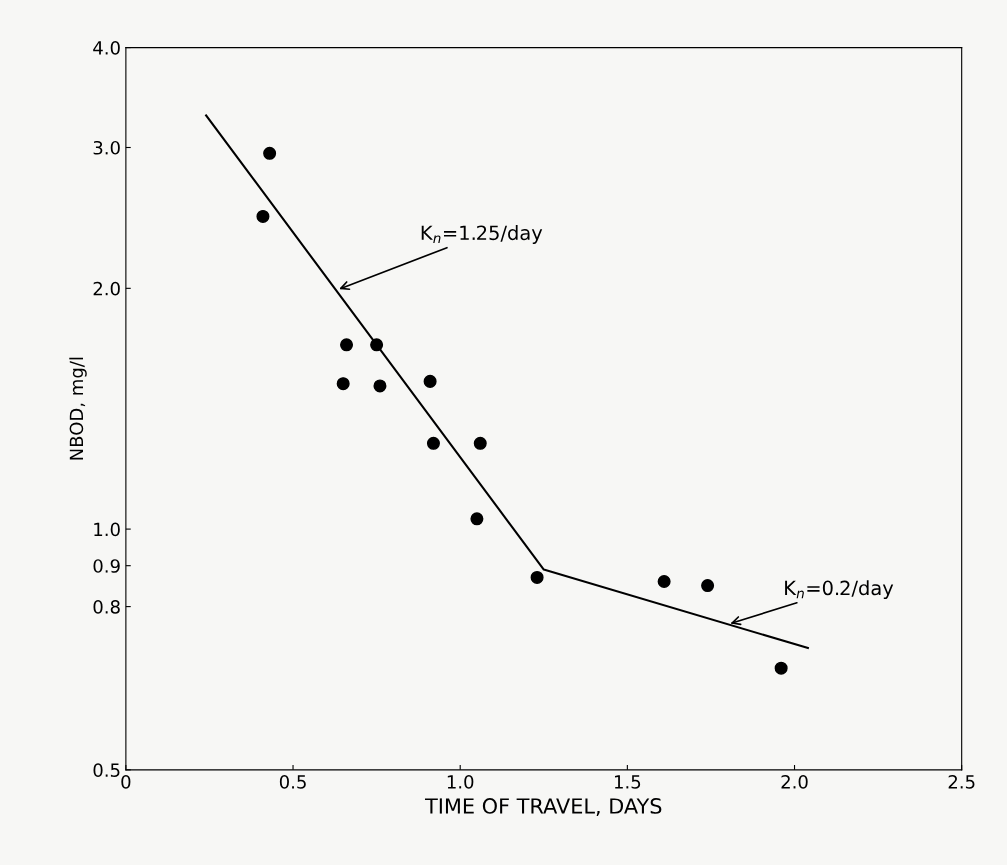 The height and width of the screenshot is (865, 1007). What do you see at coordinates (292, 782) in the screenshot?
I see `x-tick-label: 0.5` at bounding box center [292, 782].